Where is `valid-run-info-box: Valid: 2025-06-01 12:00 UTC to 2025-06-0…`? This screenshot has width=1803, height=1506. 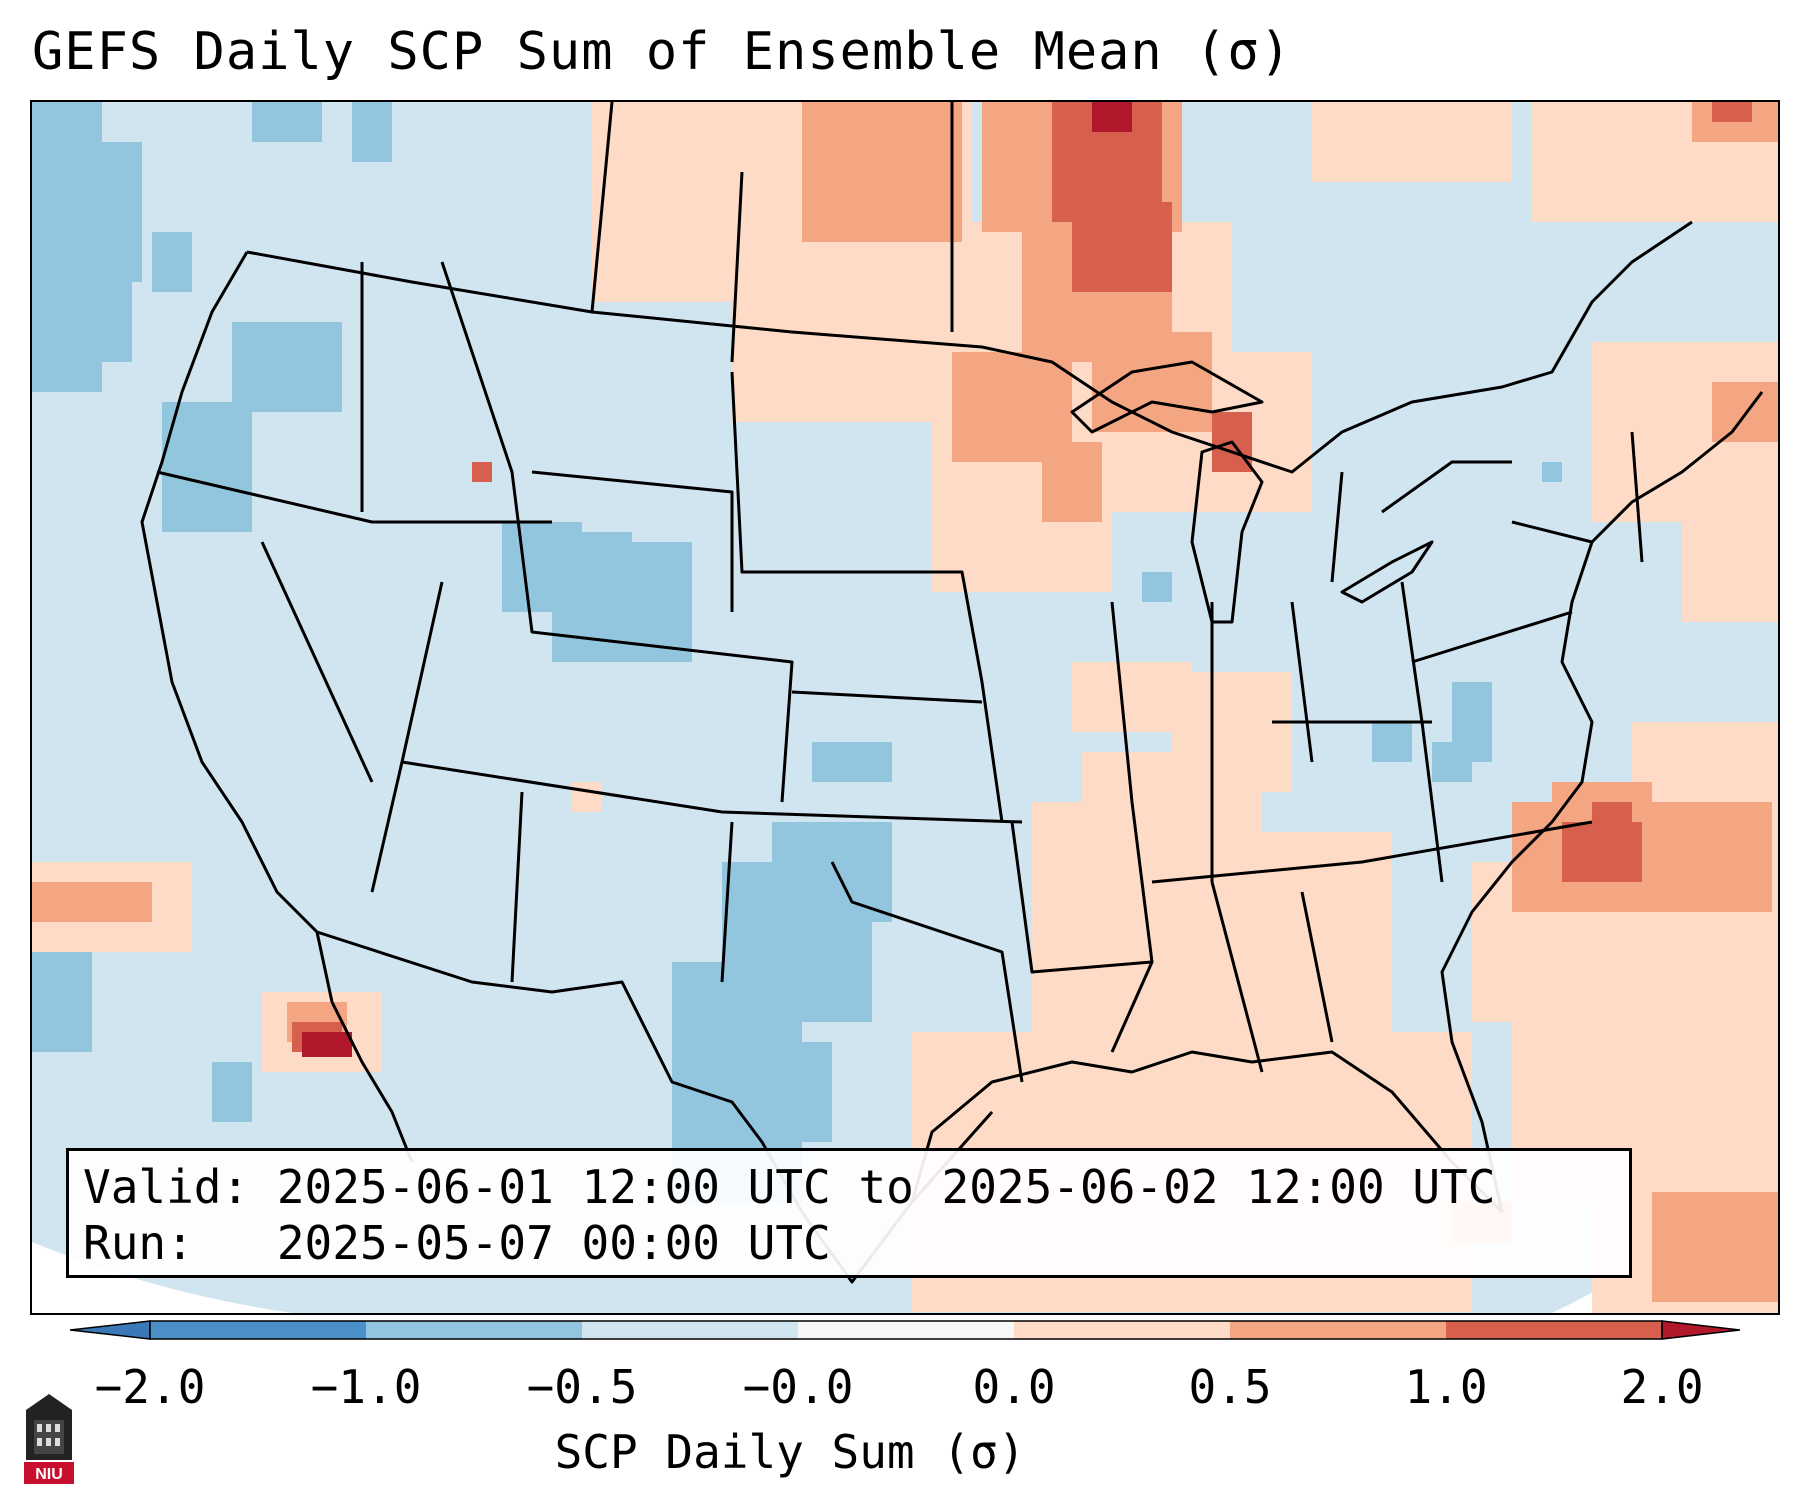
valid-run-info-box: Valid: 2025-06-01 12:00 UTC to 2025-06-0… is located at coordinates (849, 1213).